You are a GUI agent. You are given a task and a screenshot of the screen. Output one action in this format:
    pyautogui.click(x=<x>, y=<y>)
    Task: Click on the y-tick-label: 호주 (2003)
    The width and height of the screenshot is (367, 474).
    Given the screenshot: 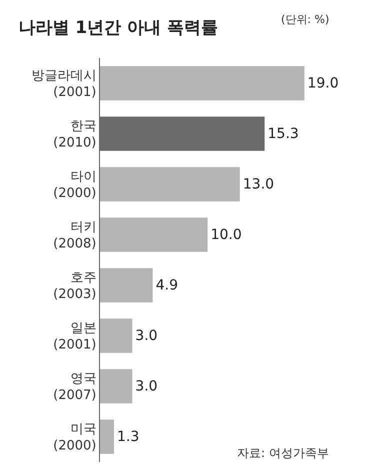 What is the action you would take?
    pyautogui.click(x=74, y=286)
    